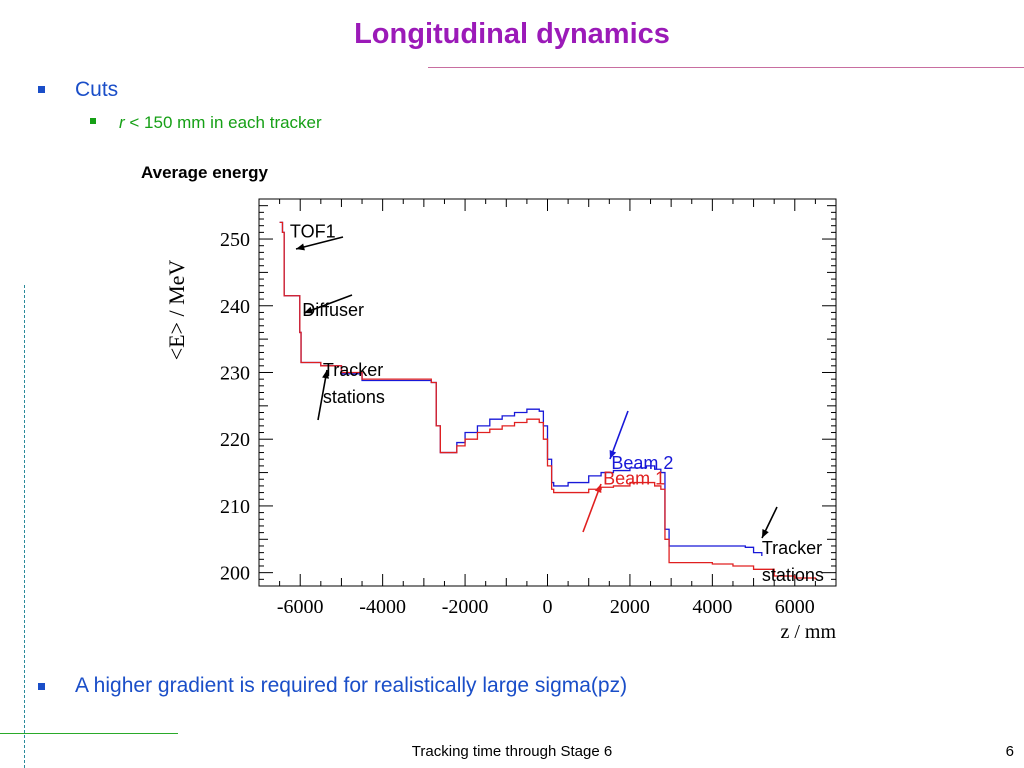 This screenshot has height=768, width=1024. Describe the element at coordinates (328, 304) in the screenshot. I see `diffuser-arrow` at that location.